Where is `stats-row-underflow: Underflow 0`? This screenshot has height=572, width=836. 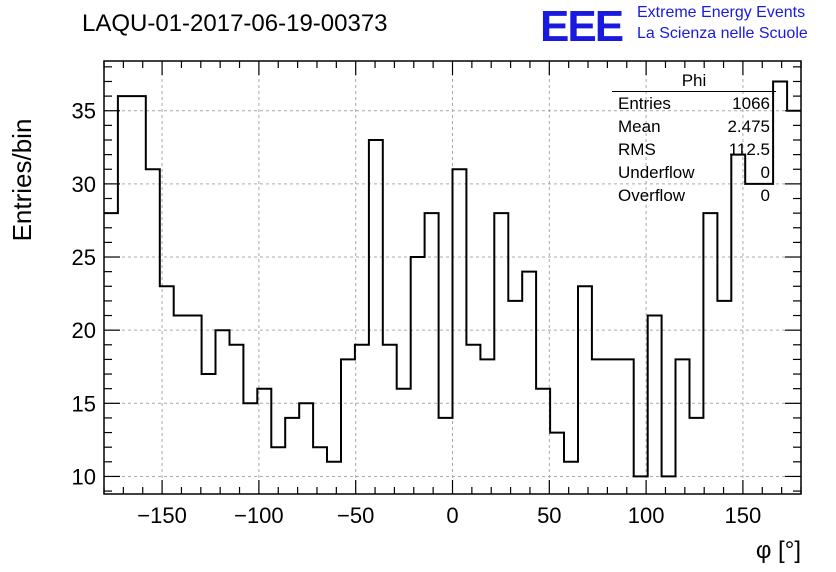 stats-row-underflow: Underflow 0 is located at coordinates (694, 172).